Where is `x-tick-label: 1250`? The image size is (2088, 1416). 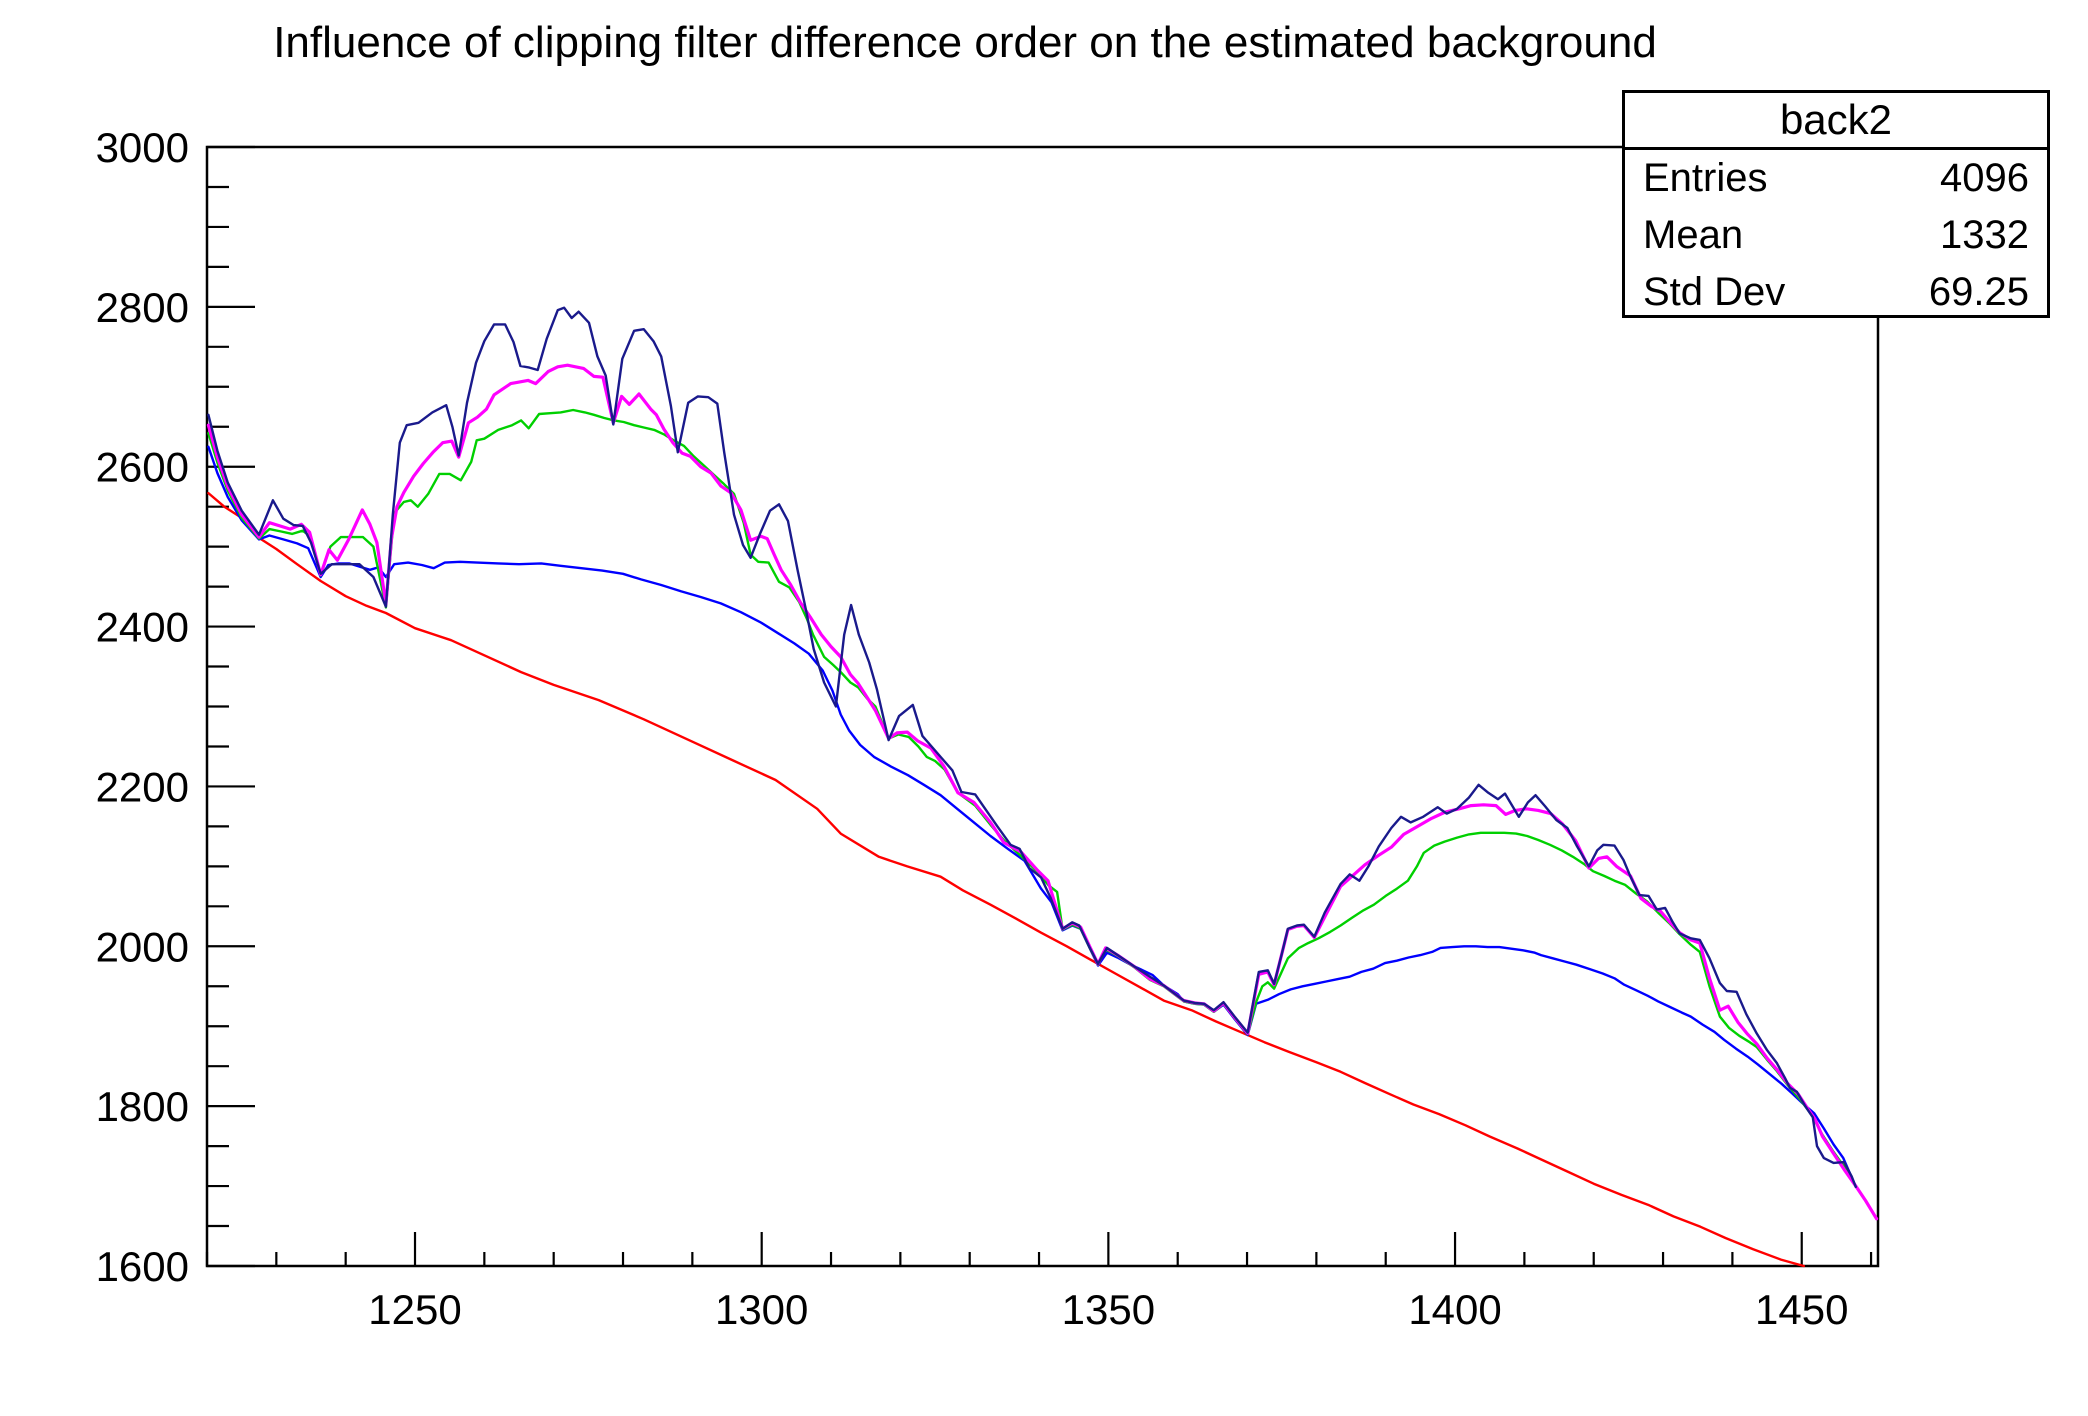
x-tick-label: 1250 is located at coordinates (414, 1309).